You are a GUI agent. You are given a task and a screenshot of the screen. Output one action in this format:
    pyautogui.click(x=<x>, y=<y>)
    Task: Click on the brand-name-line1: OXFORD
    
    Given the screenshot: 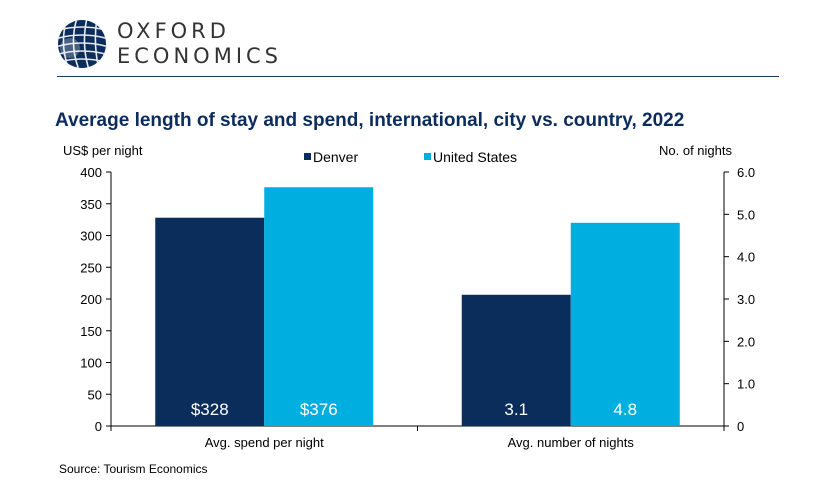 What is the action you would take?
    pyautogui.click(x=173, y=31)
    